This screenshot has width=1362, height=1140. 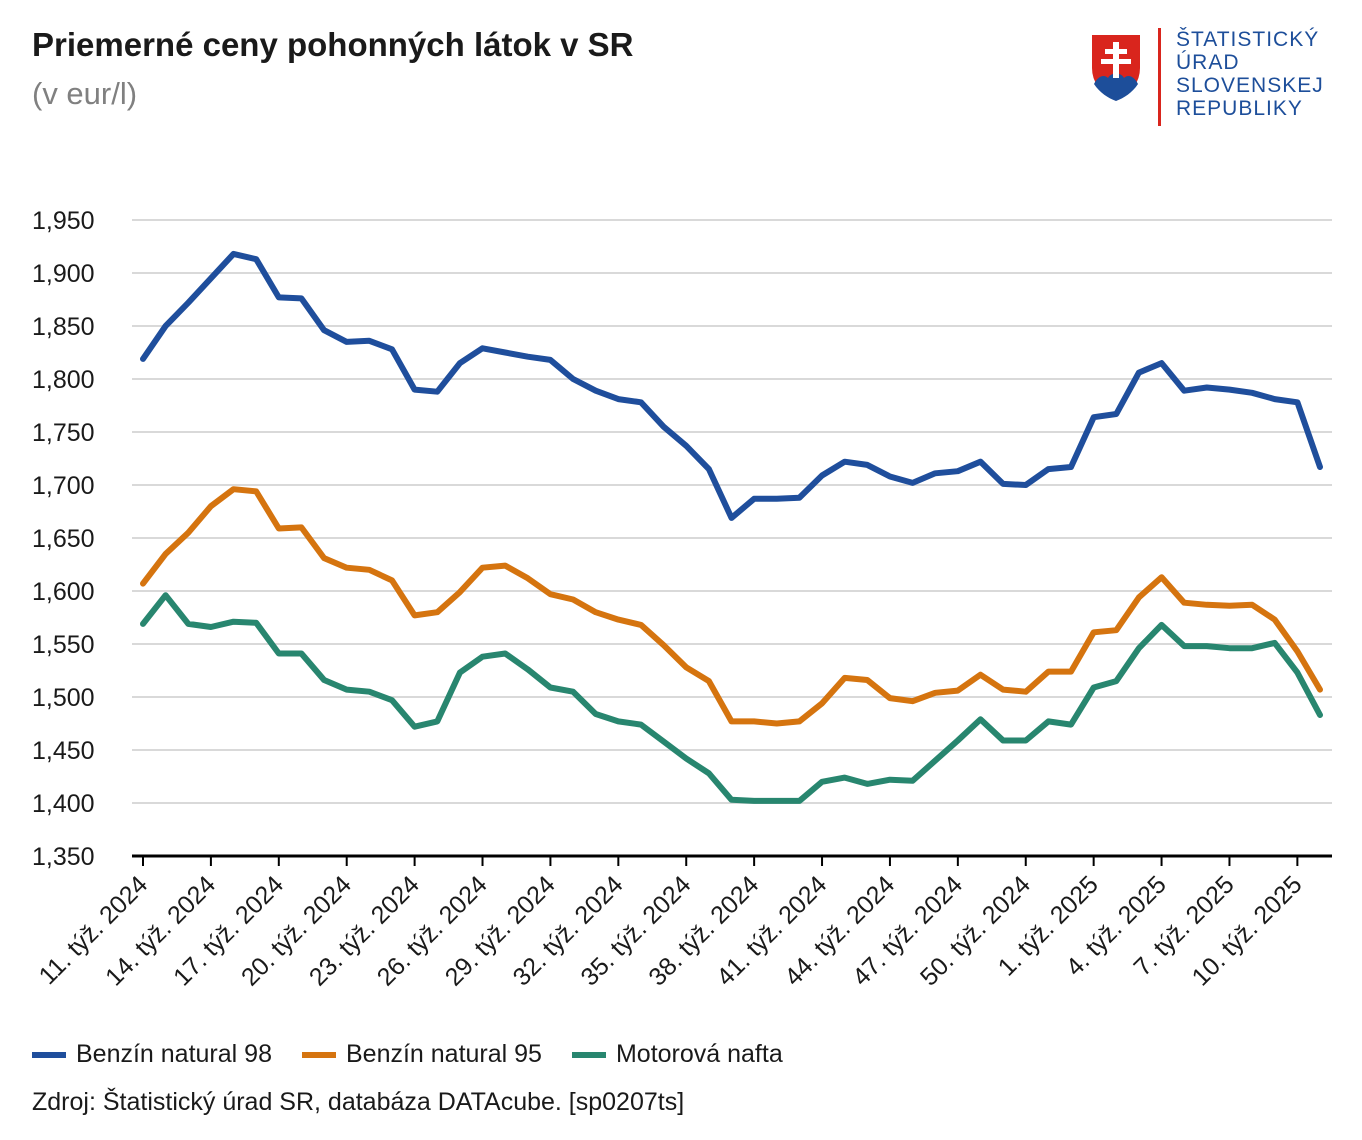 I want to click on slovak-coat-of-arms-icon, so click(x=1116, y=68).